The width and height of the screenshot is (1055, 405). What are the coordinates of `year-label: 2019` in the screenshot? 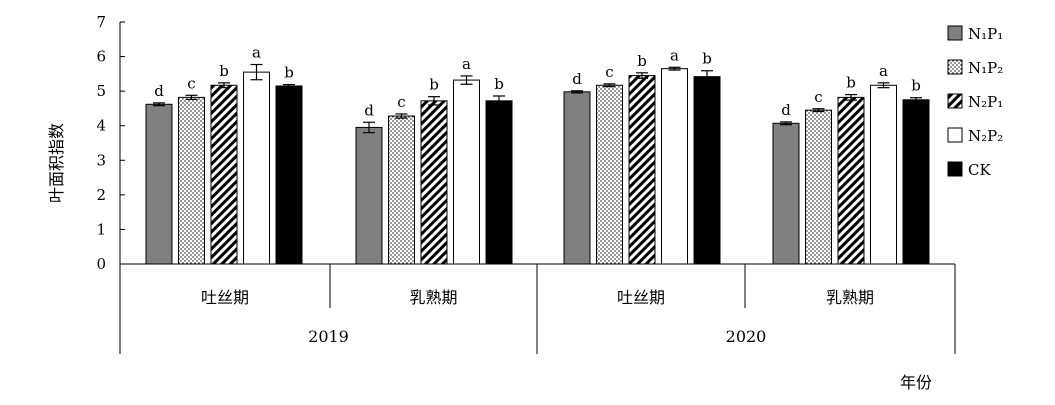 It's located at (328, 336).